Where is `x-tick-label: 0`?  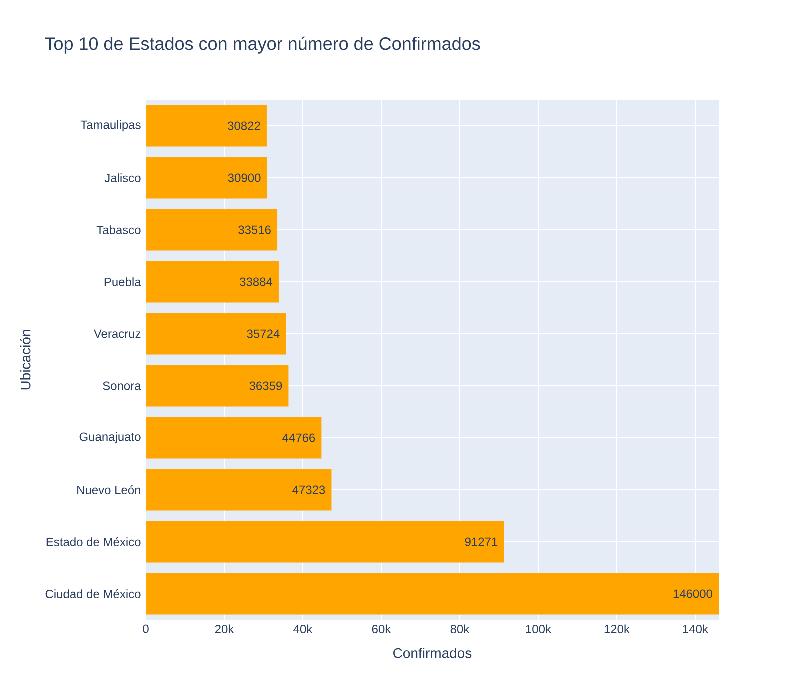 x-tick-label: 0 is located at coordinates (146, 629).